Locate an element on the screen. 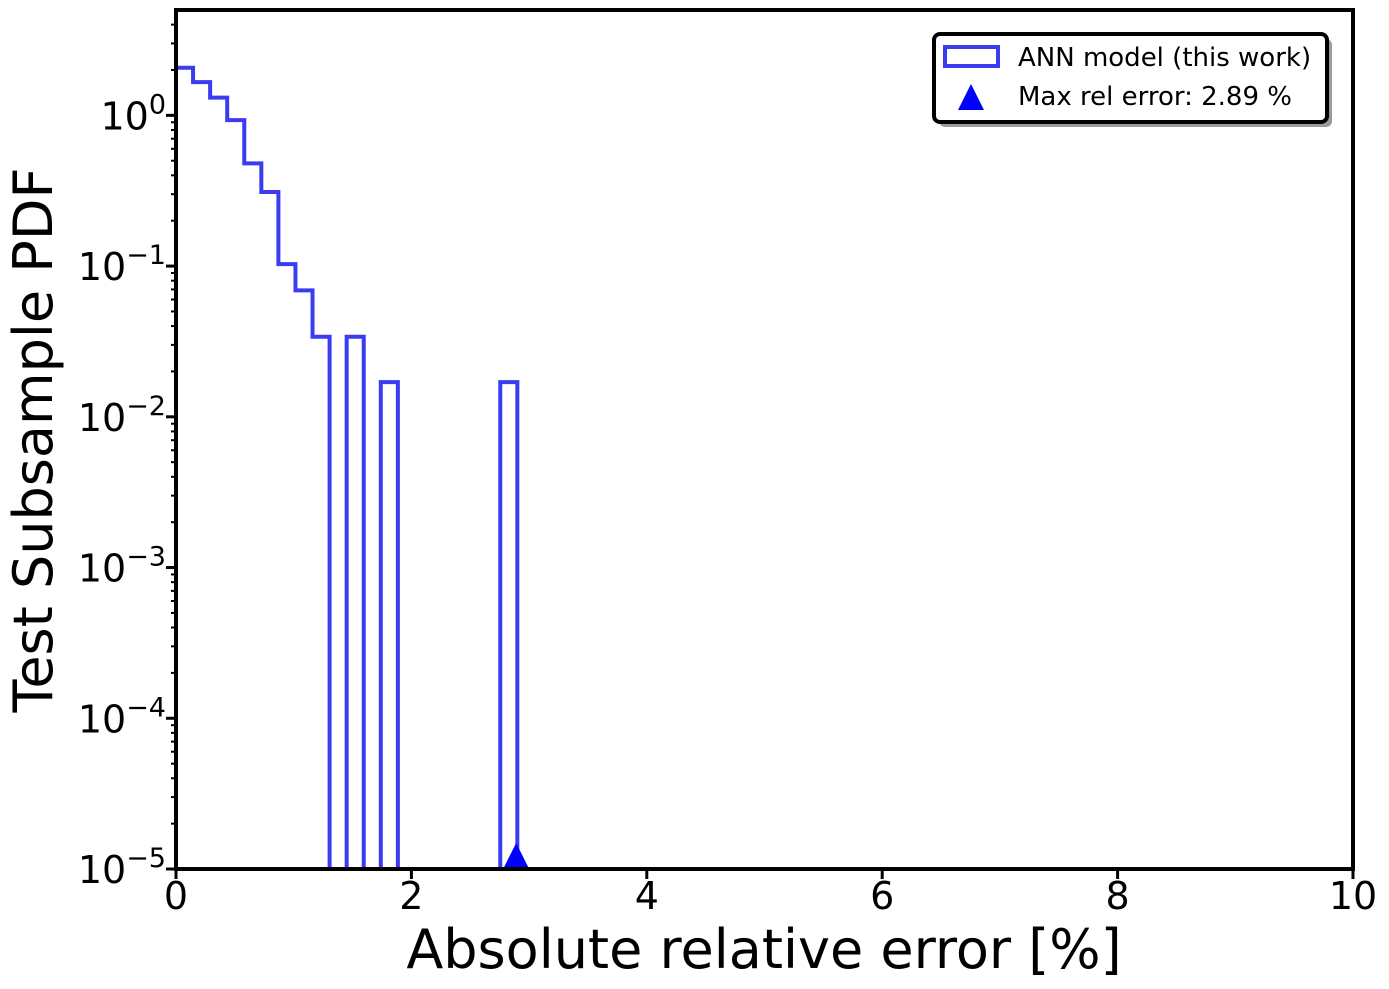  y-tick-label: 10⁻² is located at coordinates (122, 415).